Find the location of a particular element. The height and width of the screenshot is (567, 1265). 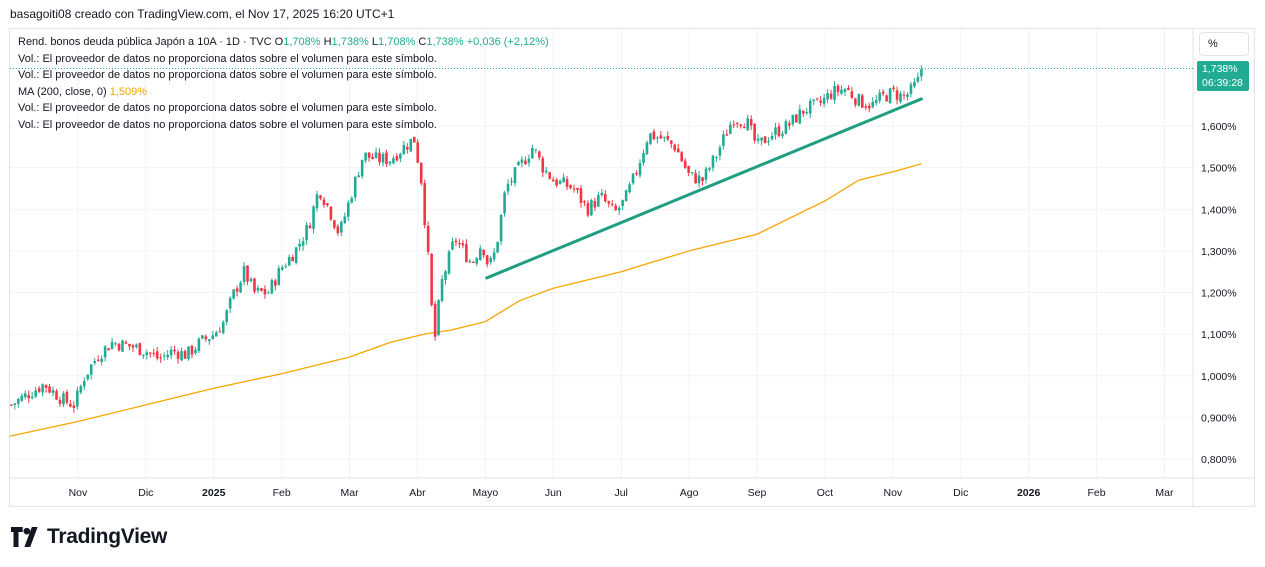

ohlc-close-label: C is located at coordinates (422, 42).